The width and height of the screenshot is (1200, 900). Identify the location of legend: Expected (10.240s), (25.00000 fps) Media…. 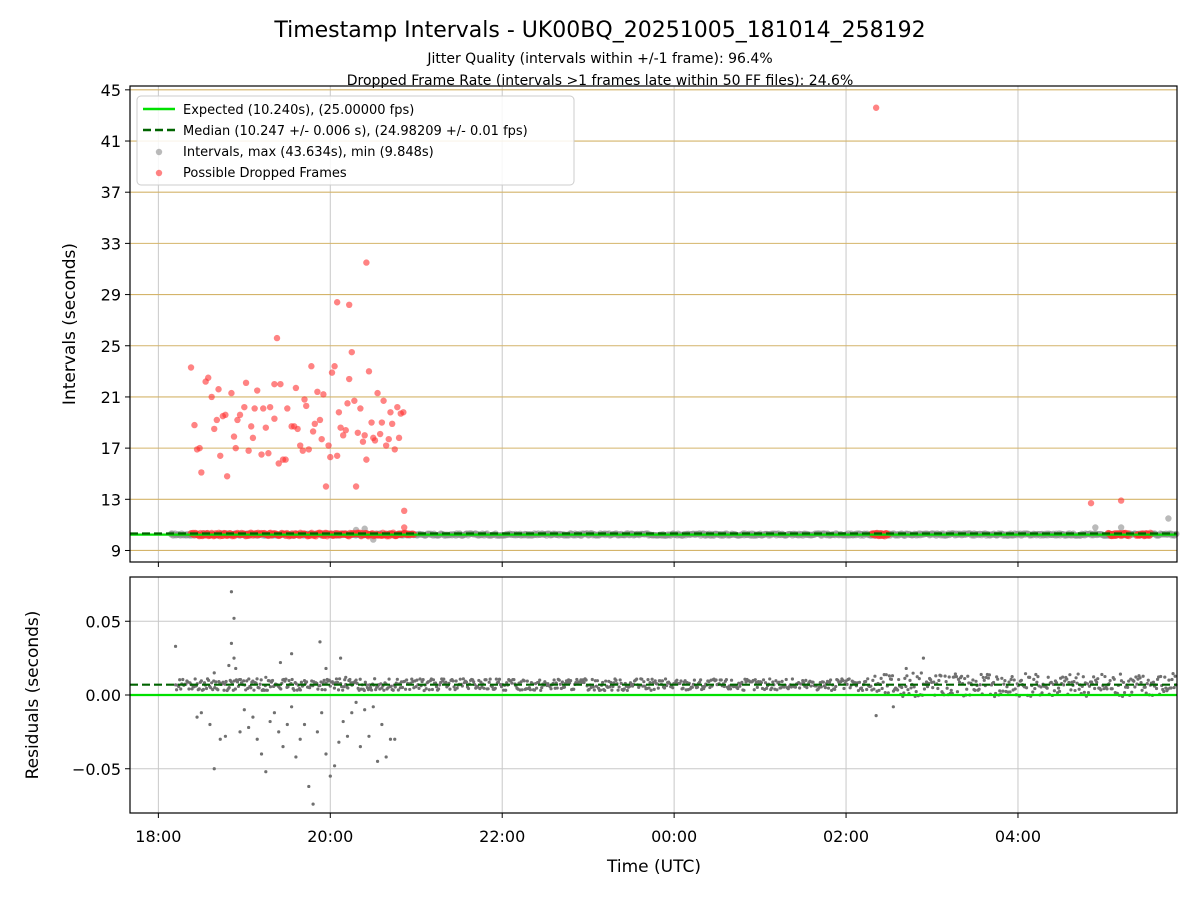
(355, 140).